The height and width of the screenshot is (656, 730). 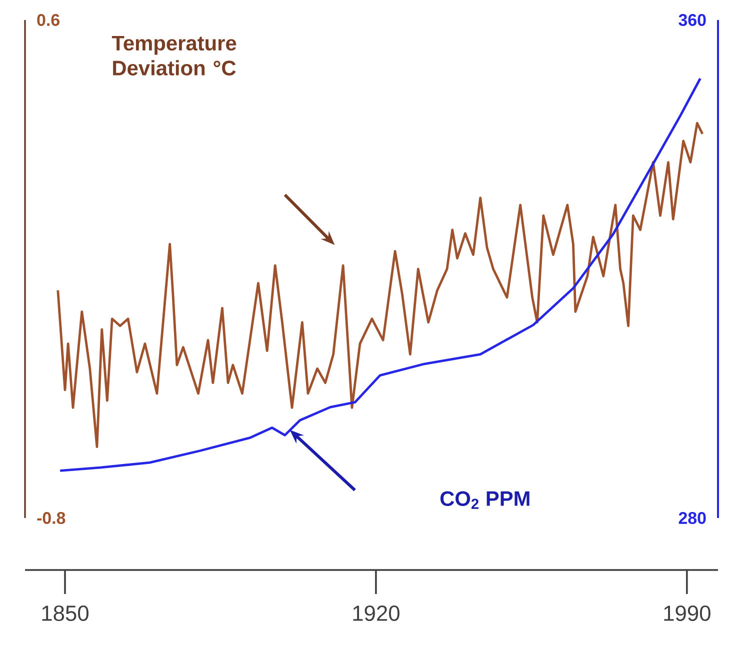 What do you see at coordinates (376, 613) in the screenshot?
I see `x-tick-label: 1920` at bounding box center [376, 613].